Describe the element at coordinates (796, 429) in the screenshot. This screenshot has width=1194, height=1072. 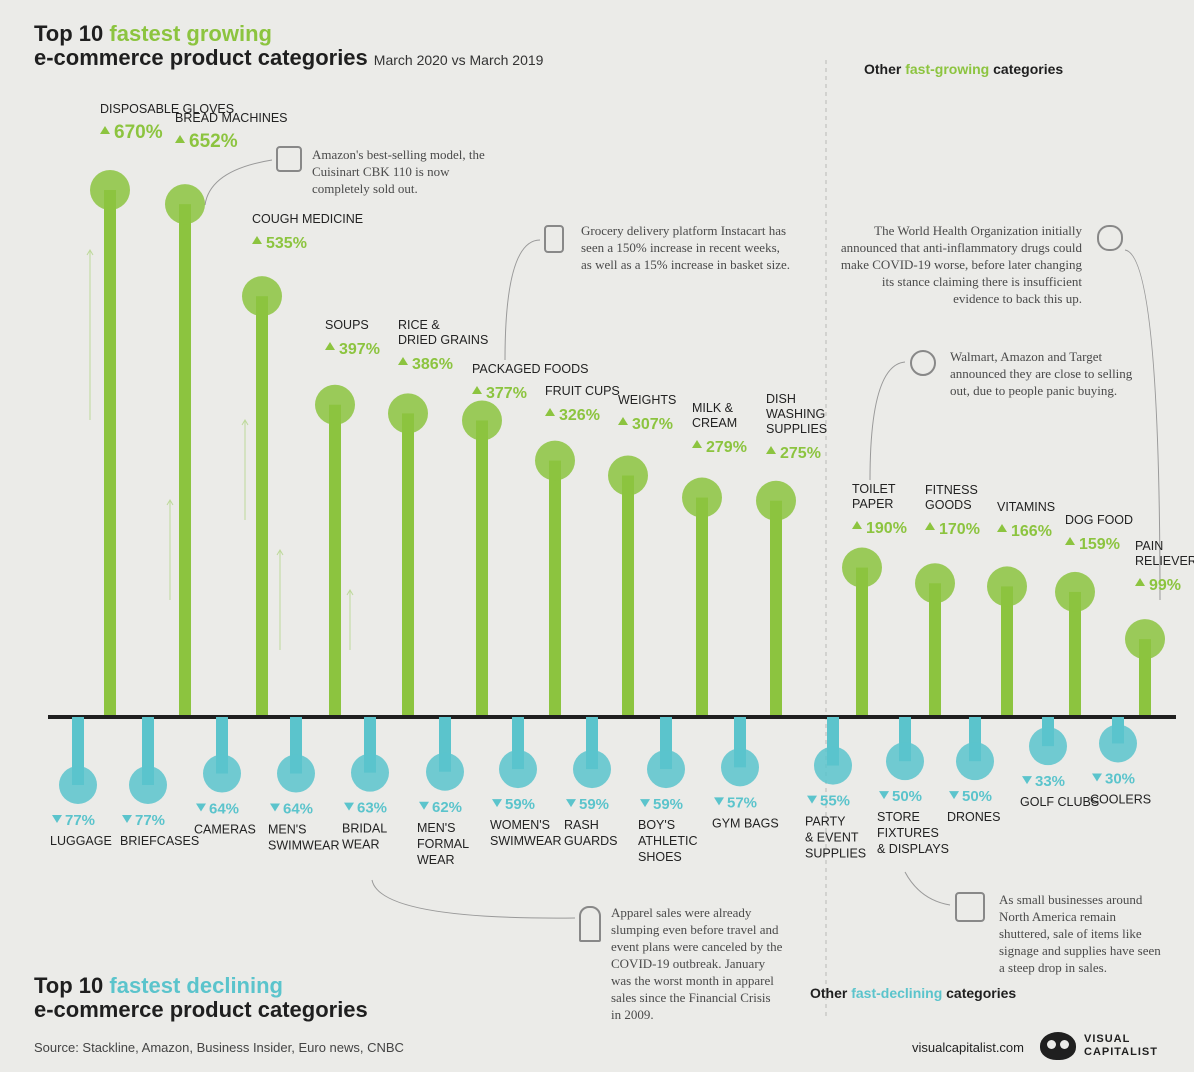
I see `growth-category-label: SUPPLIES` at that location.